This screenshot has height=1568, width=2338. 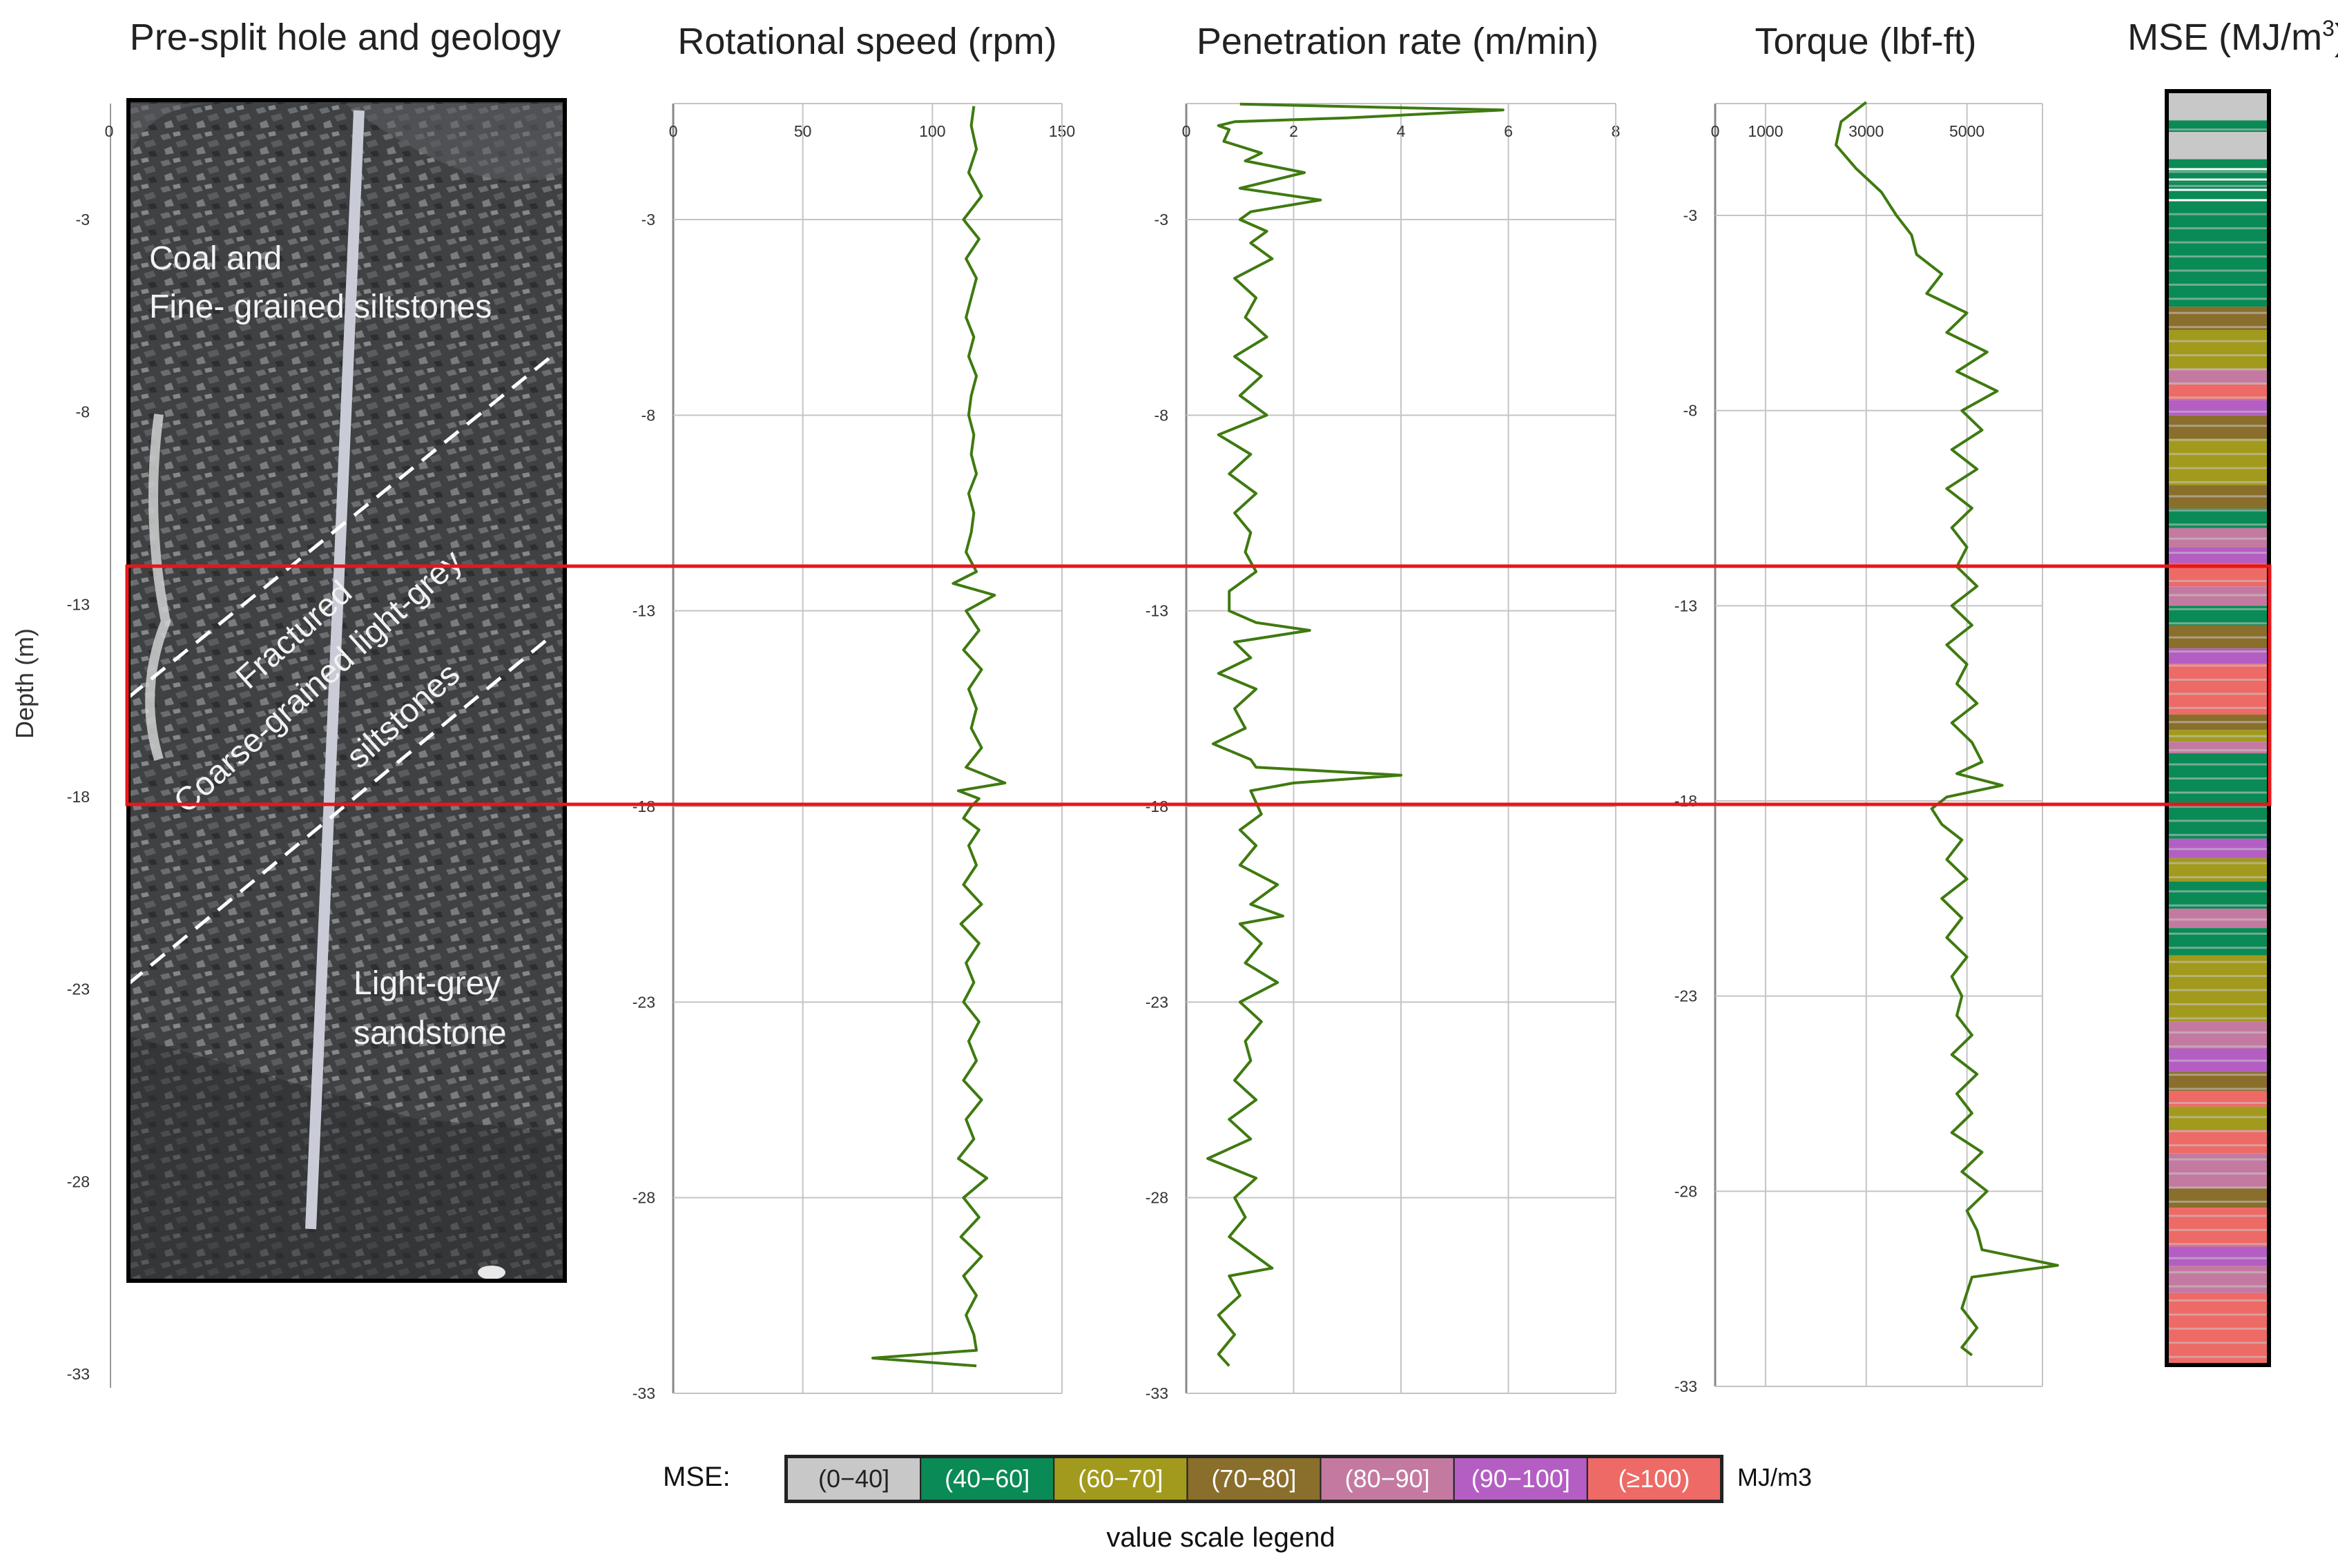 What do you see at coordinates (321, 307) in the screenshot?
I see `geology-label-fine-siltstones: Fine- grained siltstones` at bounding box center [321, 307].